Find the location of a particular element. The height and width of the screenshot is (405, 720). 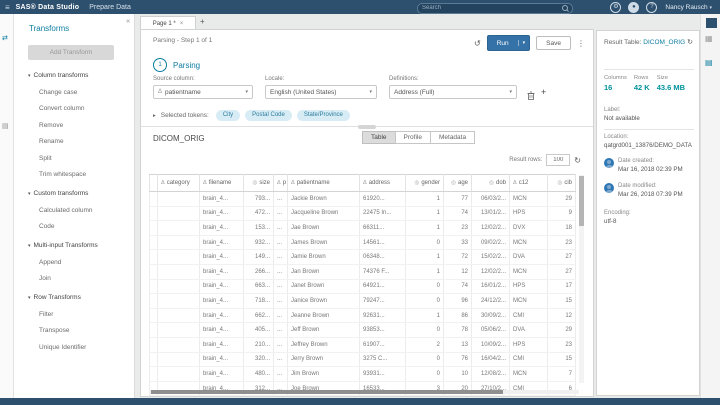

more-options-icon: ⋮ is located at coordinates (581, 43).